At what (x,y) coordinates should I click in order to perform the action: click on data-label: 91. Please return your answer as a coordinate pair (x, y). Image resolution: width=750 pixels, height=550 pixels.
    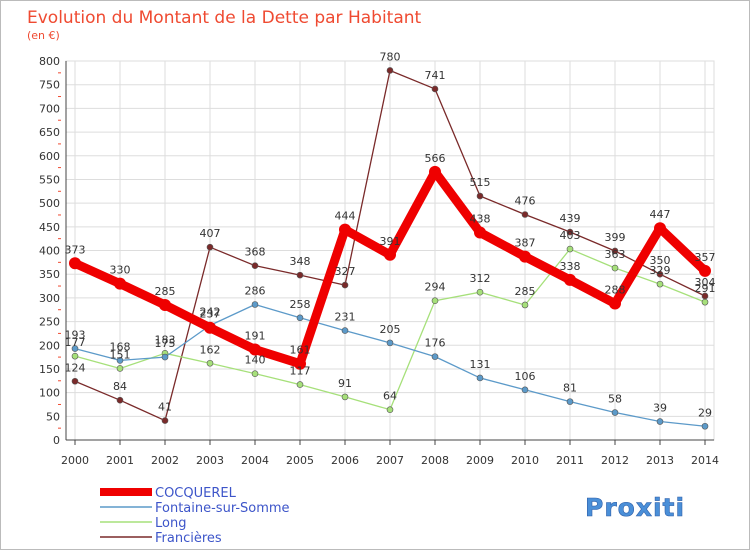
    Looking at the image, I should click on (345, 383).